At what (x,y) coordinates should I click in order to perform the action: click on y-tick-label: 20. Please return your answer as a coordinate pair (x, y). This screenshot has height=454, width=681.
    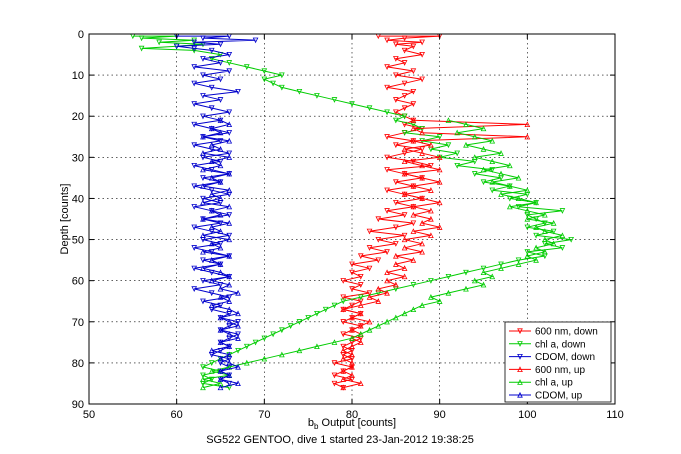
    Looking at the image, I should click on (78, 117).